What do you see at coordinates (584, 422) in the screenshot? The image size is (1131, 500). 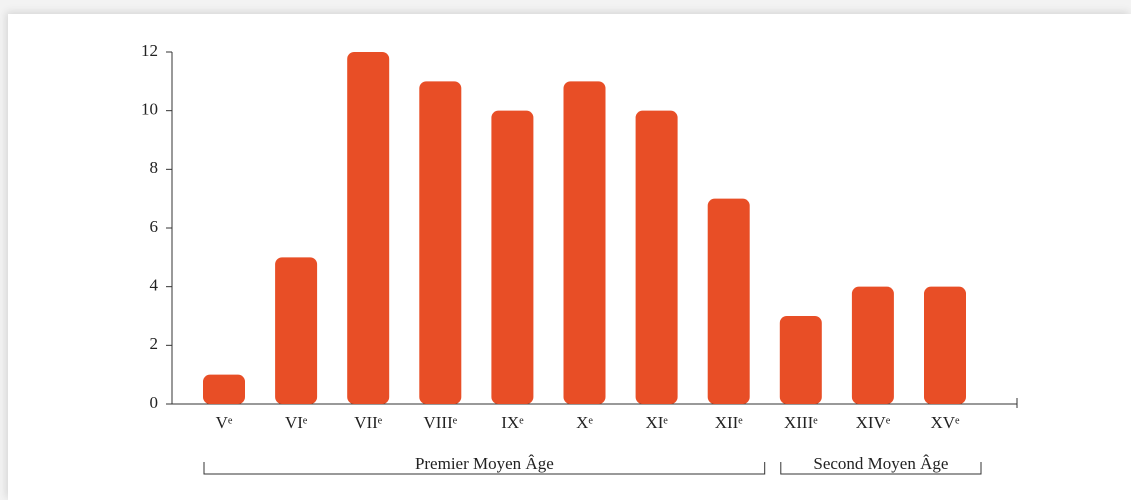 I see `x-tick-label: Xᵉ` at bounding box center [584, 422].